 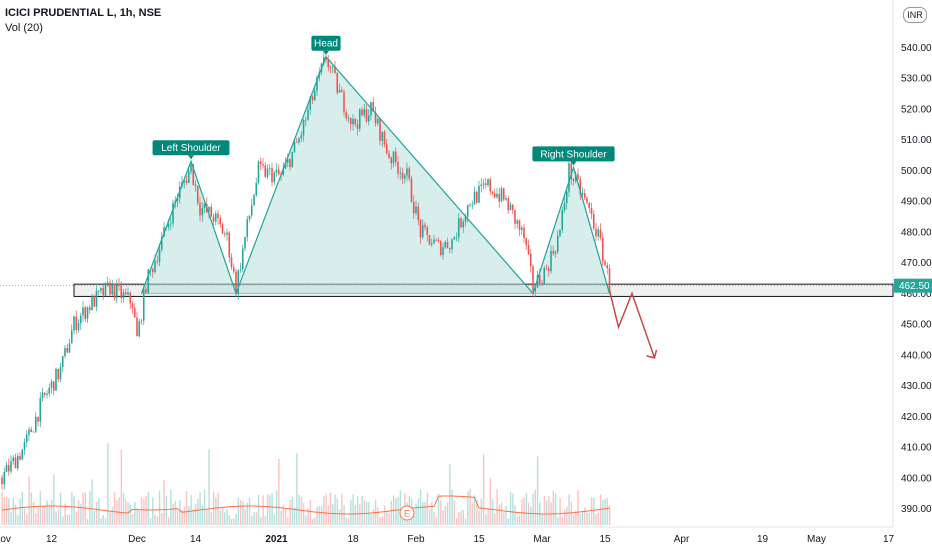 I want to click on projection-arrow, so click(x=632, y=324).